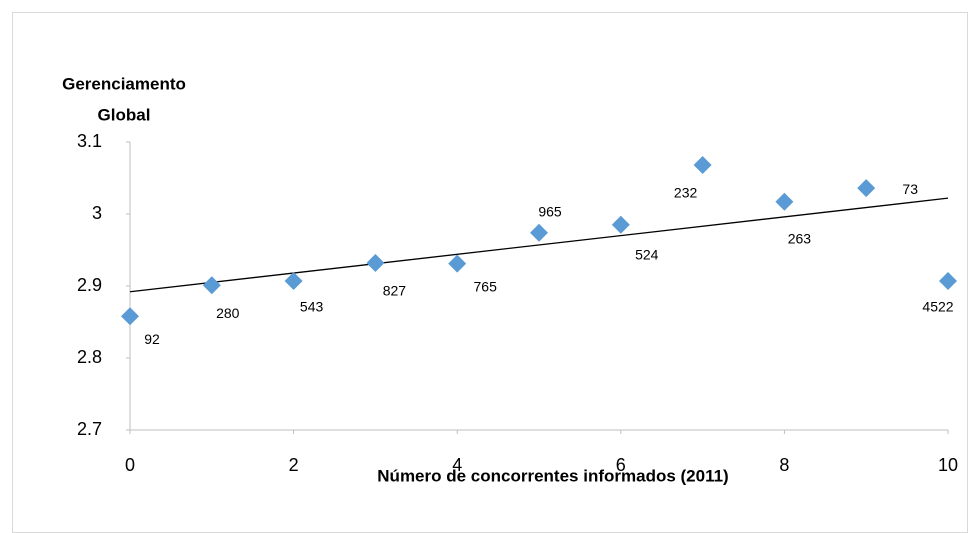  What do you see at coordinates (621, 465) in the screenshot?
I see `x-tick-label: 6` at bounding box center [621, 465].